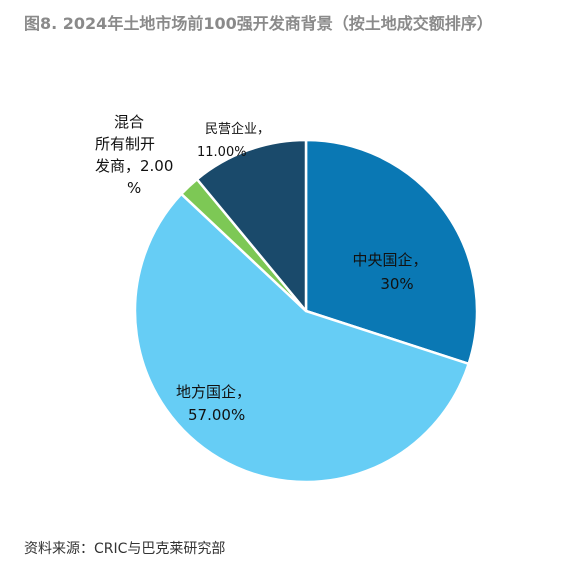 The width and height of the screenshot is (575, 570). I want to click on label-local-soe-line1: 地方国企，, so click(213, 392).